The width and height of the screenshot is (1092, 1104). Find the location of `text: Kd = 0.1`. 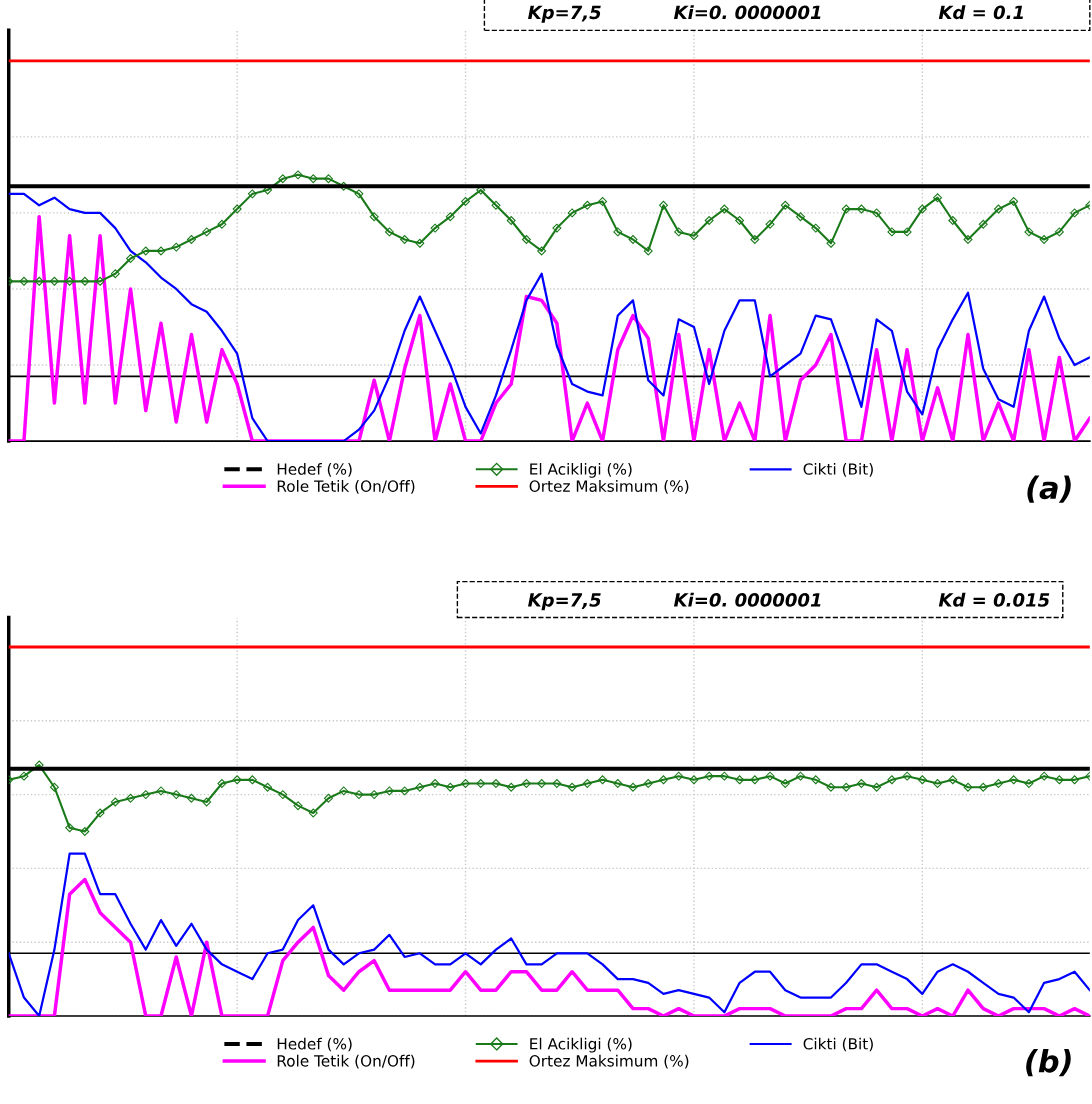

text: Kd = 0.1 is located at coordinates (980, 12).